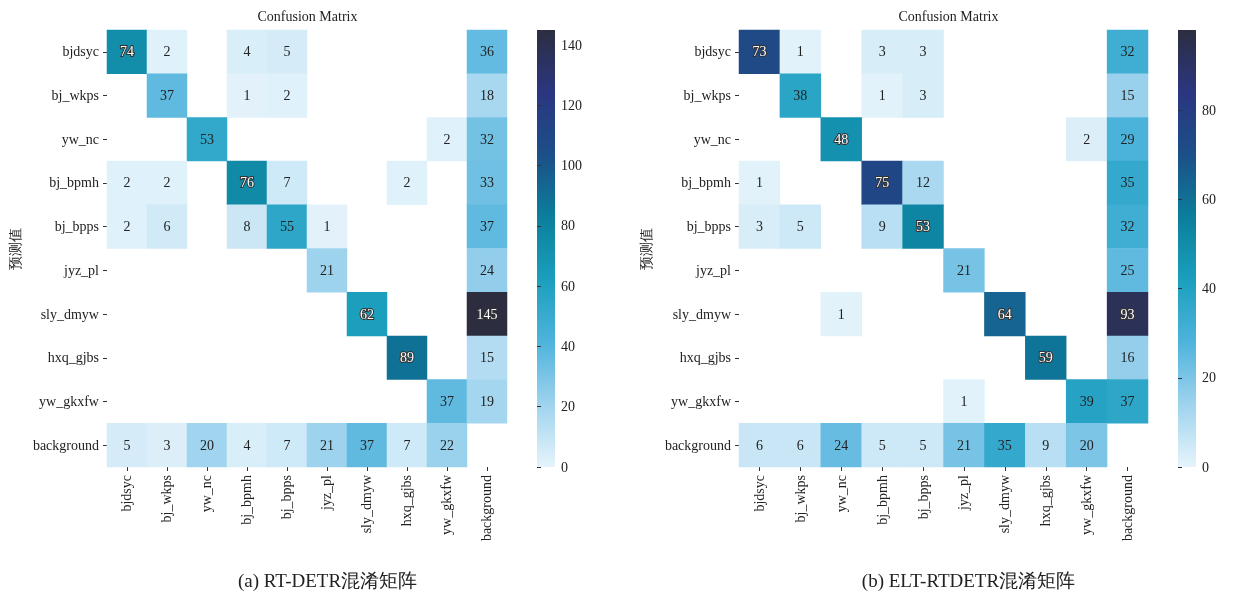  Describe the element at coordinates (487, 270) in the screenshot. I see `data-label: 24` at that location.